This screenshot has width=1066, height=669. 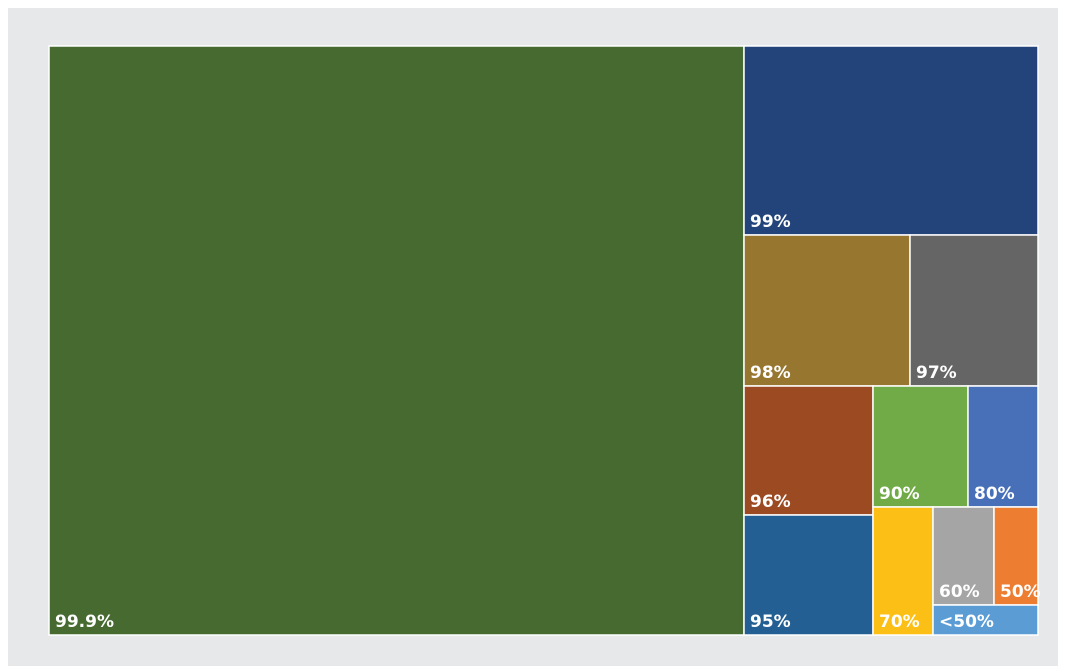 I want to click on treemap-cell: 96%, so click(x=808, y=450).